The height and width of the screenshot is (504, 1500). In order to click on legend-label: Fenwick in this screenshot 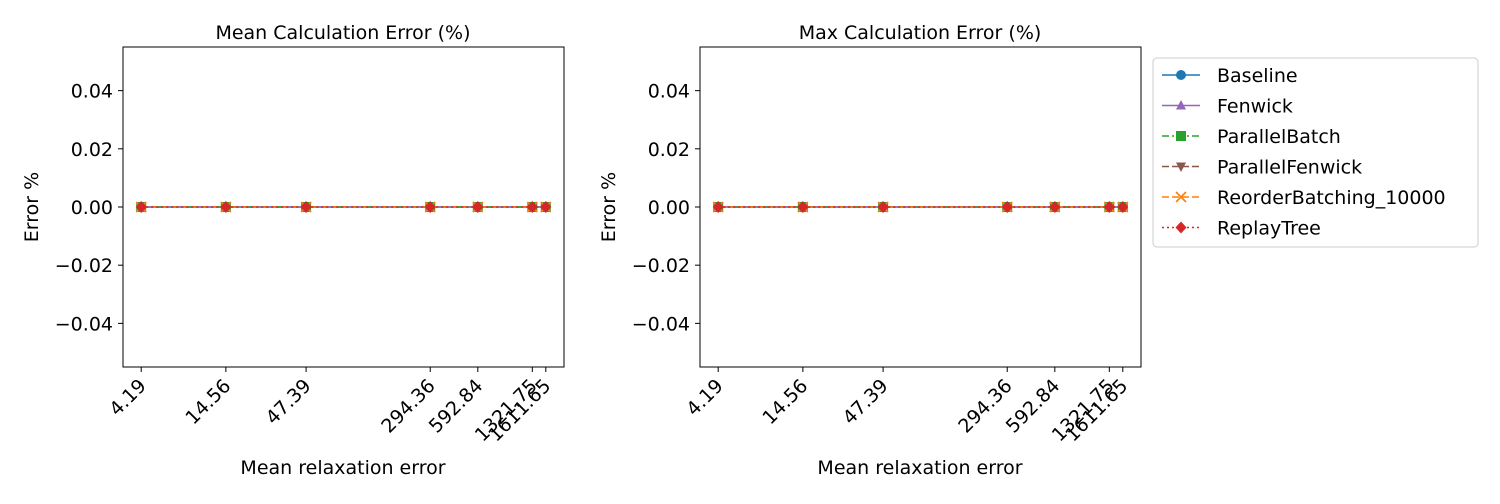, I will do `click(1255, 107)`.